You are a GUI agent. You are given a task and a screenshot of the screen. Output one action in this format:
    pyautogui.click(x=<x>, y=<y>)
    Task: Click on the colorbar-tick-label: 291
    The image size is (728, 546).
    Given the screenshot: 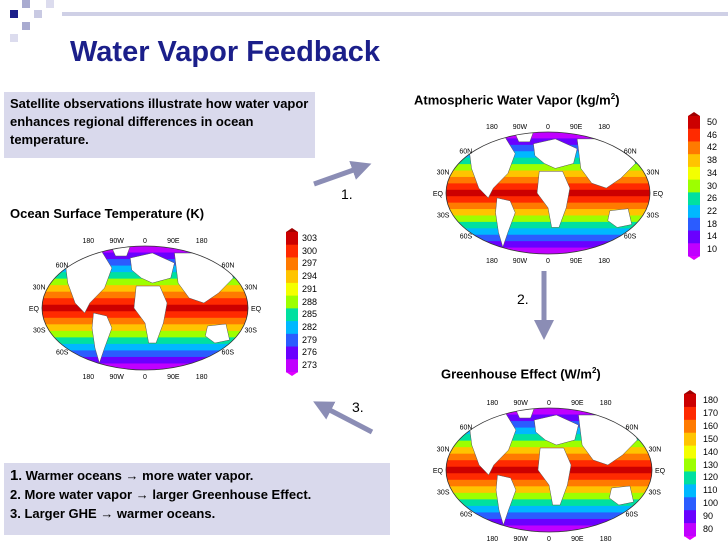 What is the action you would take?
    pyautogui.click(x=310, y=288)
    